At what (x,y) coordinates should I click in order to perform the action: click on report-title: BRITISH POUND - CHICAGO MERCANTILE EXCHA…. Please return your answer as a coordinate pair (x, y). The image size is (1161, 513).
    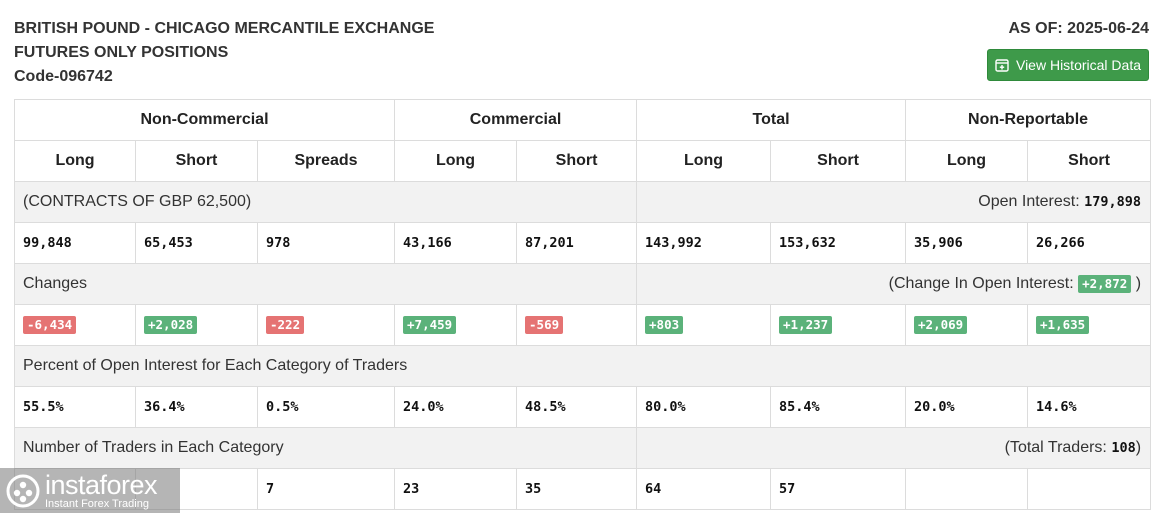
    Looking at the image, I should click on (224, 28).